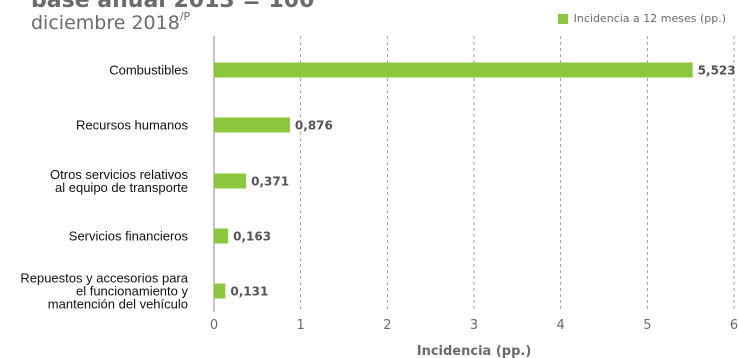 The width and height of the screenshot is (738, 358). What do you see at coordinates (121, 187) in the screenshot?
I see `category-label-line: al equipo de transporte` at bounding box center [121, 187].